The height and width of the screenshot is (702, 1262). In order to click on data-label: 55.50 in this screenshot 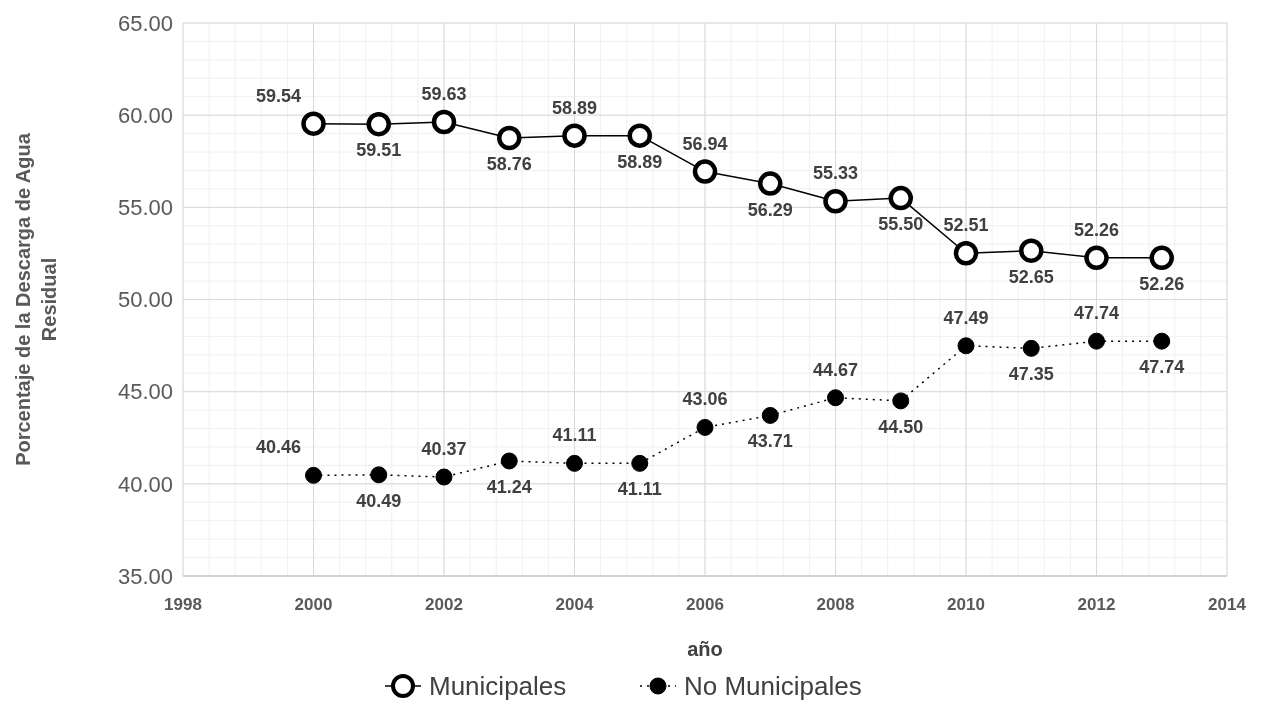, I will do `click(901, 224)`.